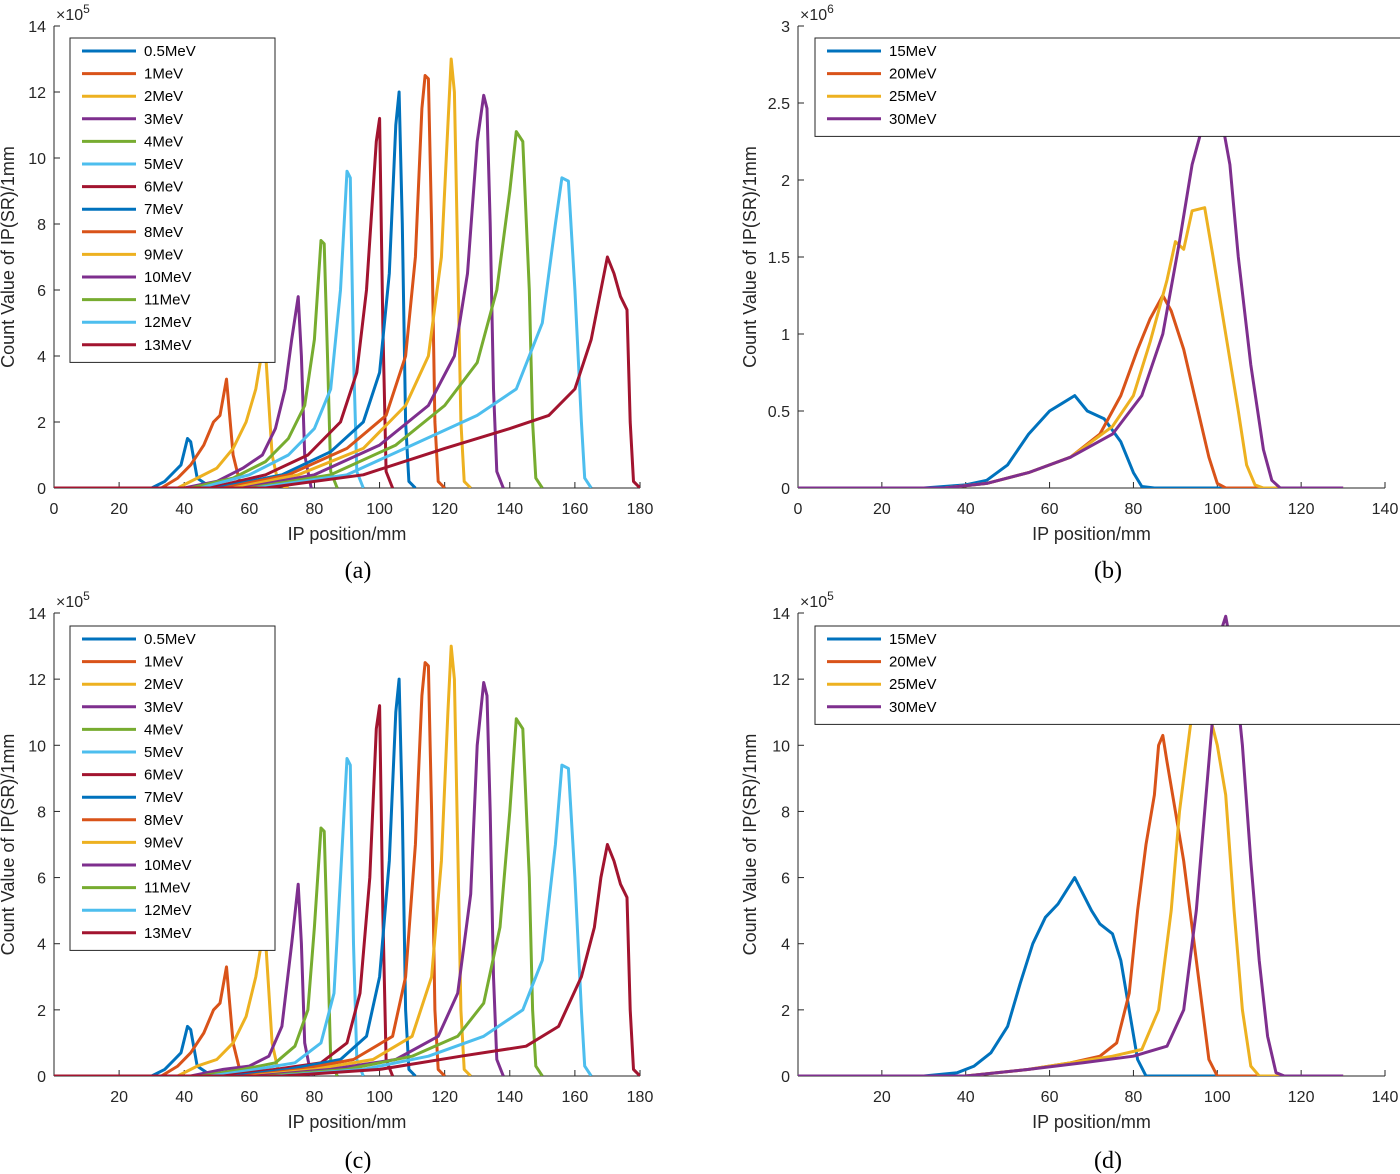 This screenshot has width=1400, height=1174. Describe the element at coordinates (163, 119) in the screenshot. I see `legend-entry: 3MeV` at that location.